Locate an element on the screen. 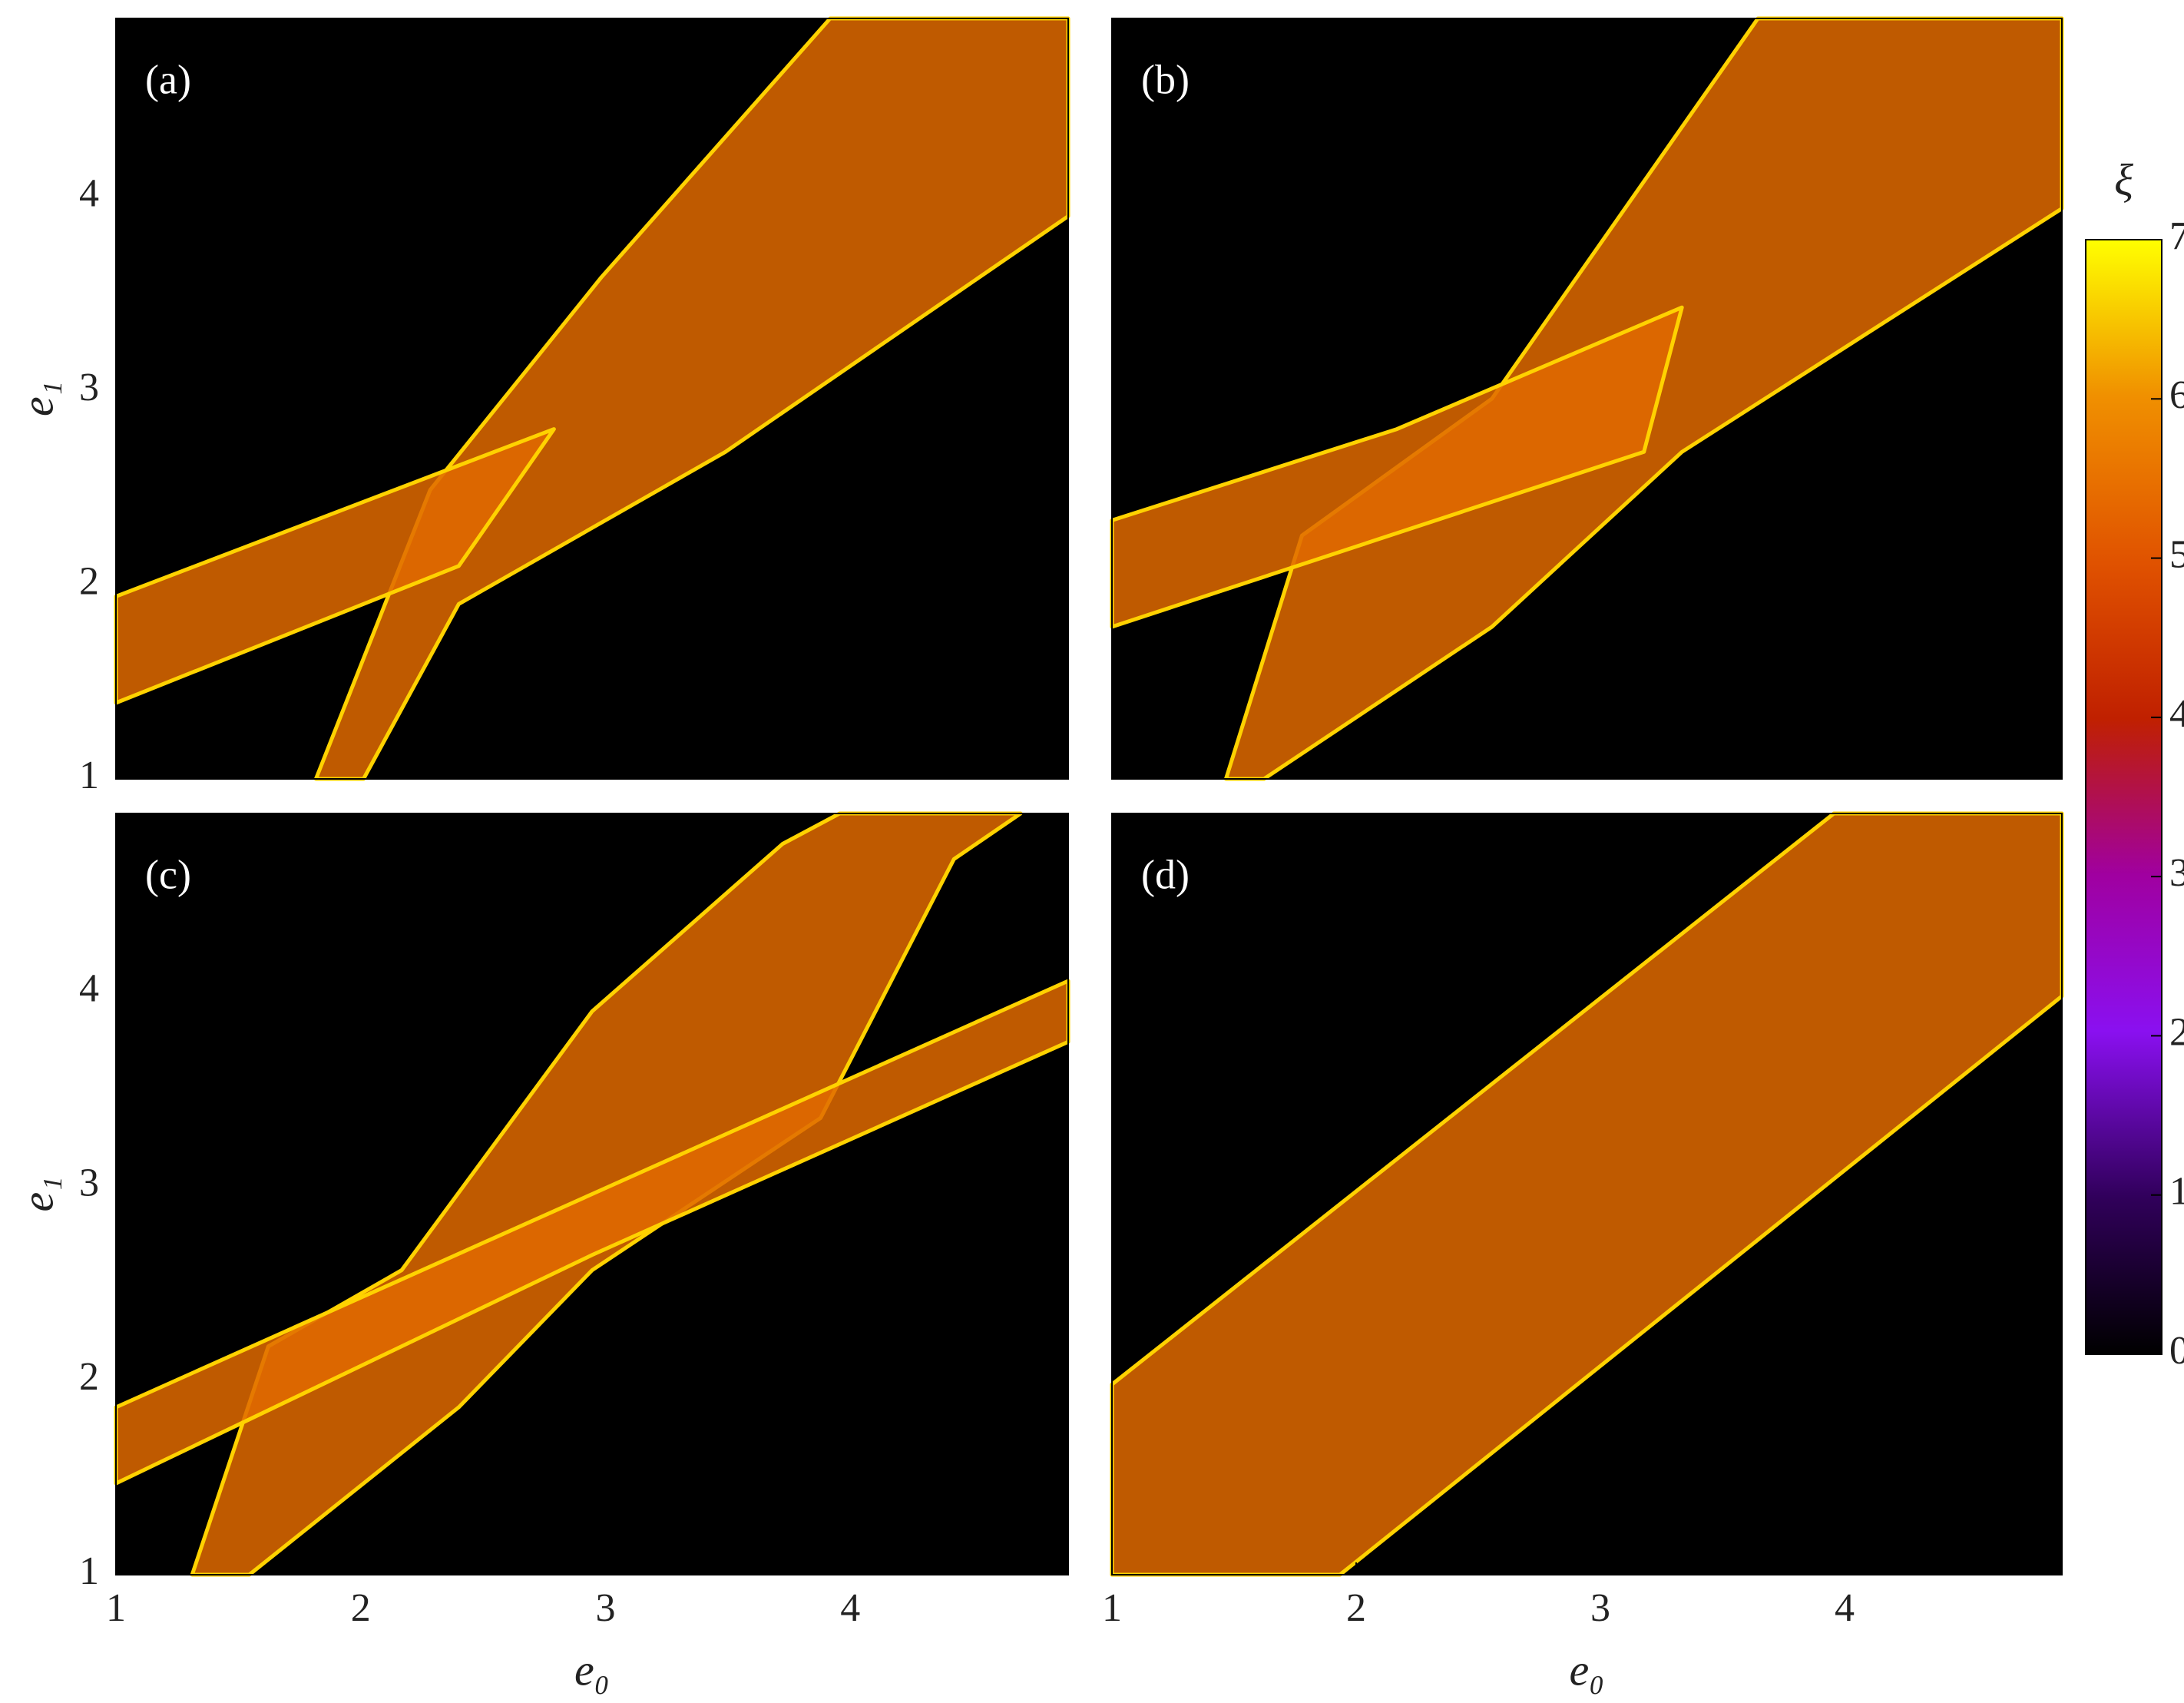 The height and width of the screenshot is (1703, 2184). colorbar-tick-label: 4 is located at coordinates (2176, 714).